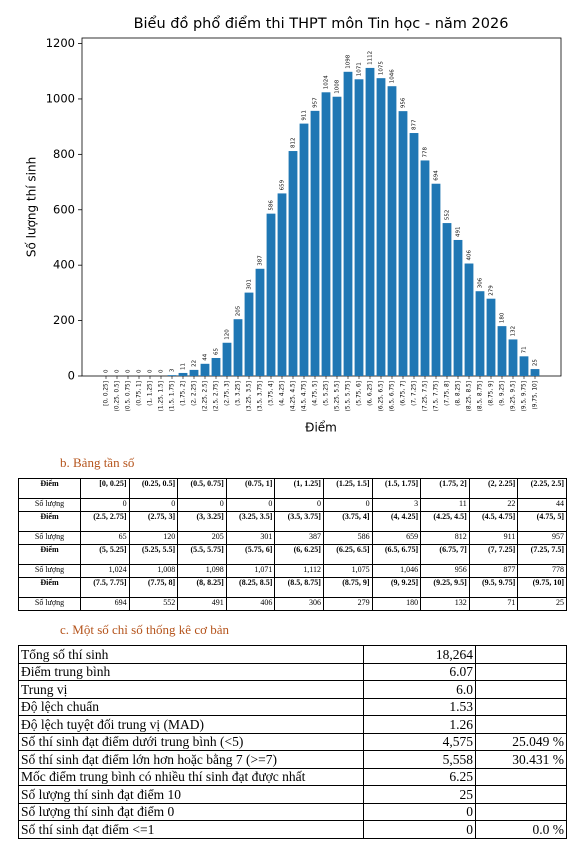 The width and height of the screenshot is (577, 845). Describe the element at coordinates (396, 587) in the screenshot. I see `score-range: (9, 9.25]` at that location.